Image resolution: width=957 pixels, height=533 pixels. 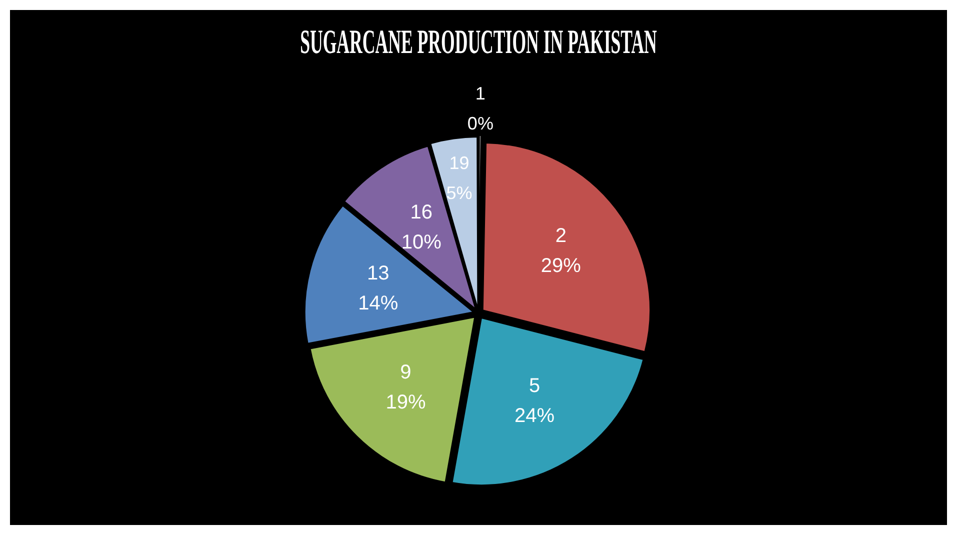 What do you see at coordinates (480, 123) in the screenshot?
I see `data-label: 0%` at bounding box center [480, 123].